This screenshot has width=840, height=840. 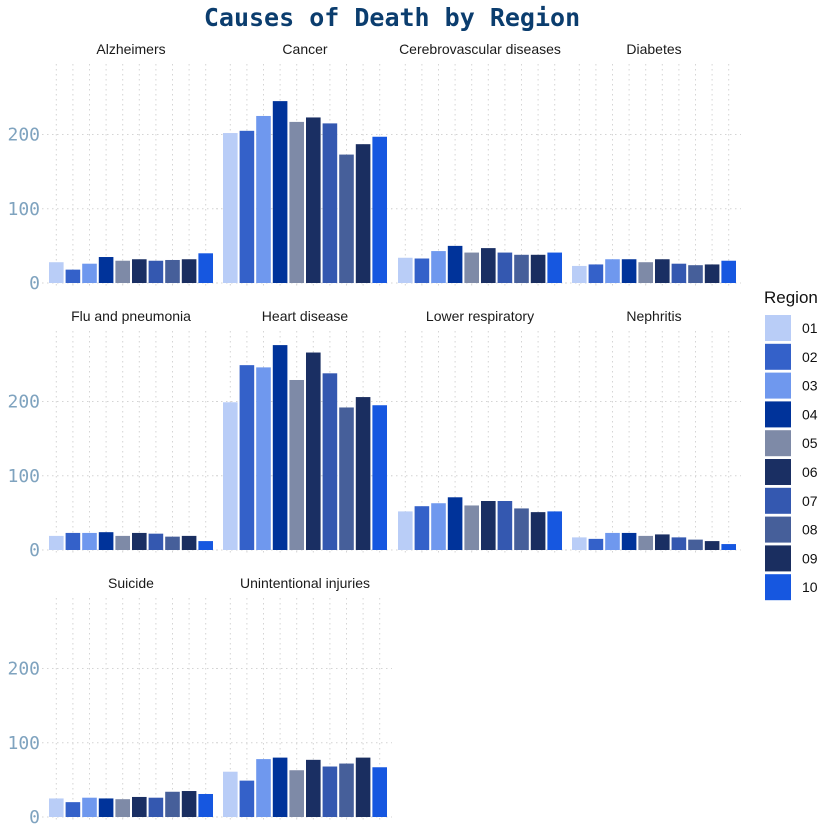 What do you see at coordinates (131, 316) in the screenshot?
I see `facet-label: Flu and pneumonia` at bounding box center [131, 316].